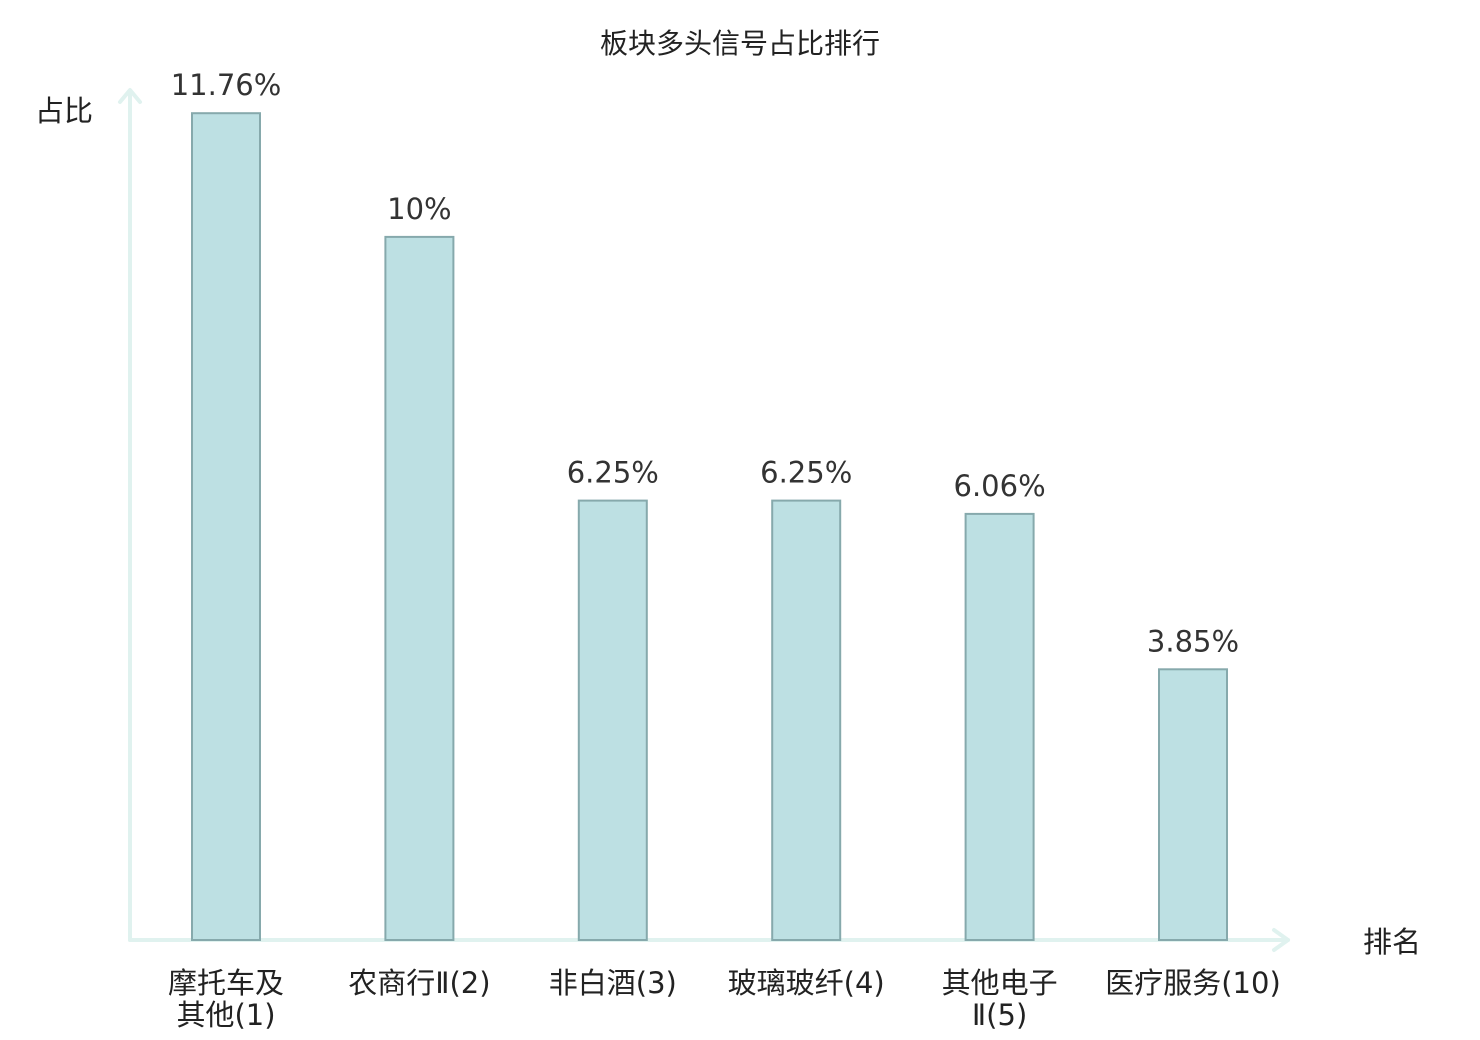 This screenshot has width=1480, height=1040. Describe the element at coordinates (226, 85) in the screenshot. I see `data-label: 11.76%` at that location.